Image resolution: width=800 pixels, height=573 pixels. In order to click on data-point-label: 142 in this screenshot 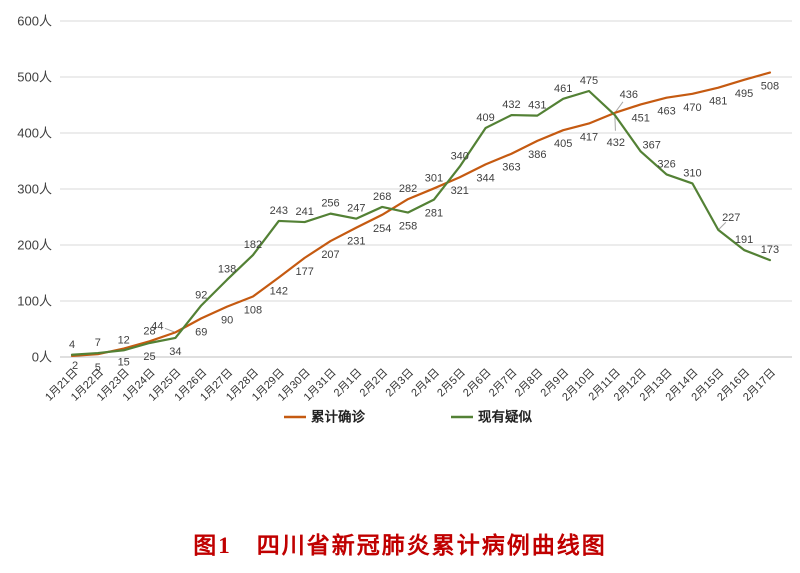, I will do `click(279, 291)`.